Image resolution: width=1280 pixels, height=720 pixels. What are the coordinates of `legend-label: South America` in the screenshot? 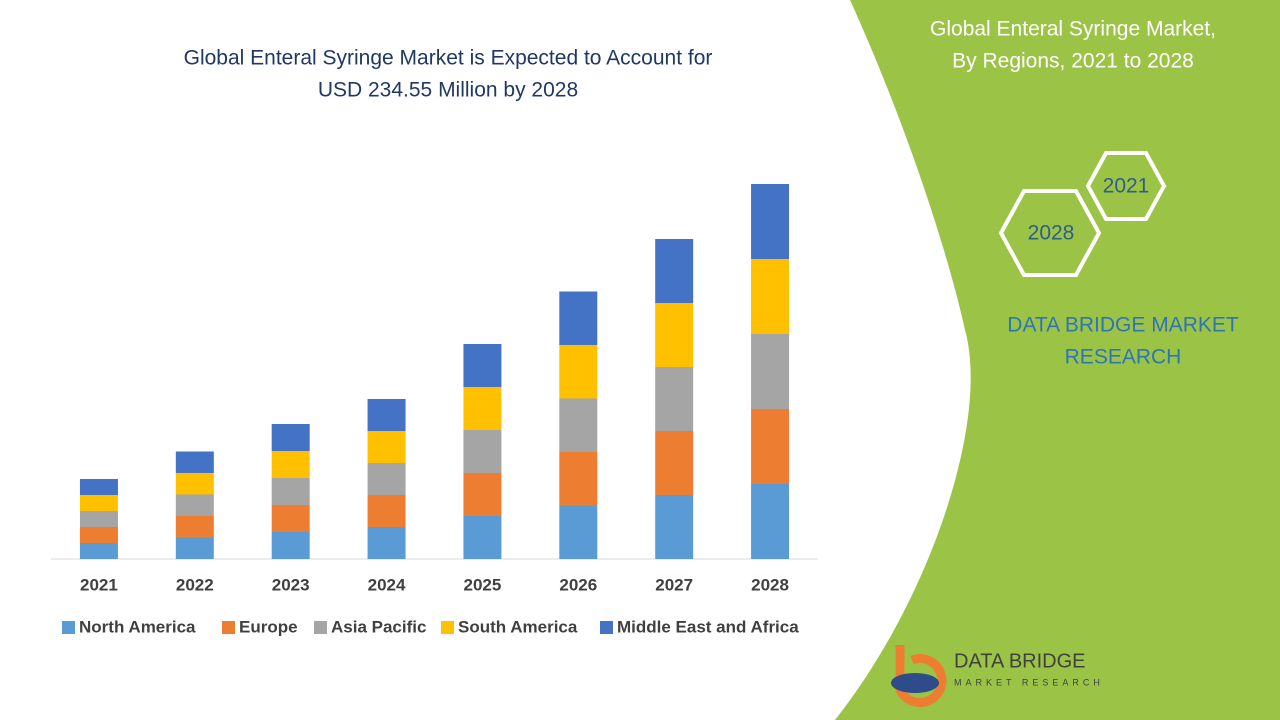 It's located at (518, 626).